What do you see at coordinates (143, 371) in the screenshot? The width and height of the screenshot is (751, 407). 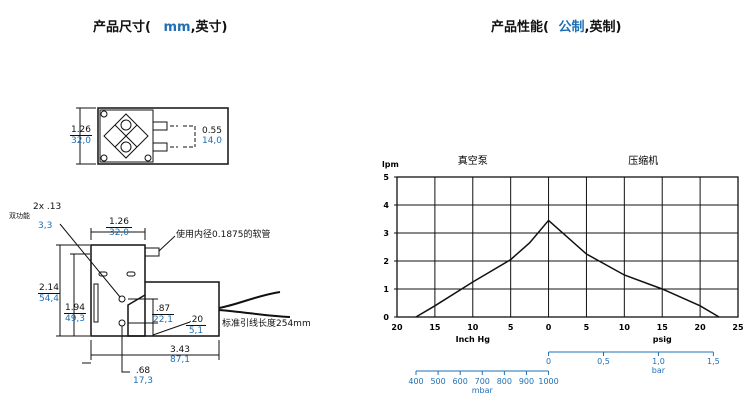 I see `dim-in: .68` at bounding box center [143, 371].